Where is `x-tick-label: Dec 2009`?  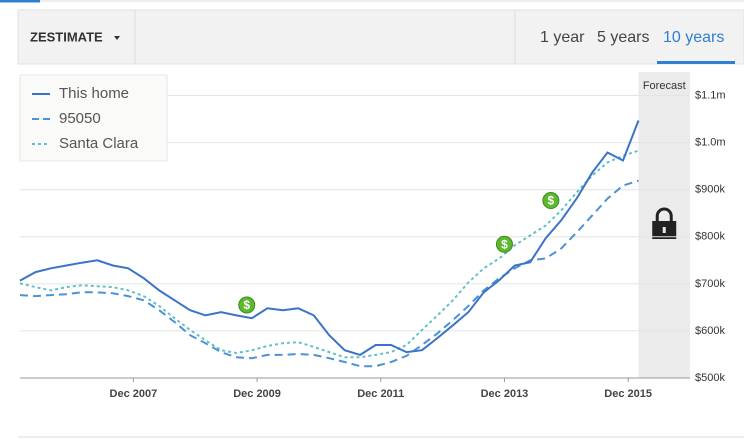 x-tick-label: Dec 2009 is located at coordinates (257, 394).